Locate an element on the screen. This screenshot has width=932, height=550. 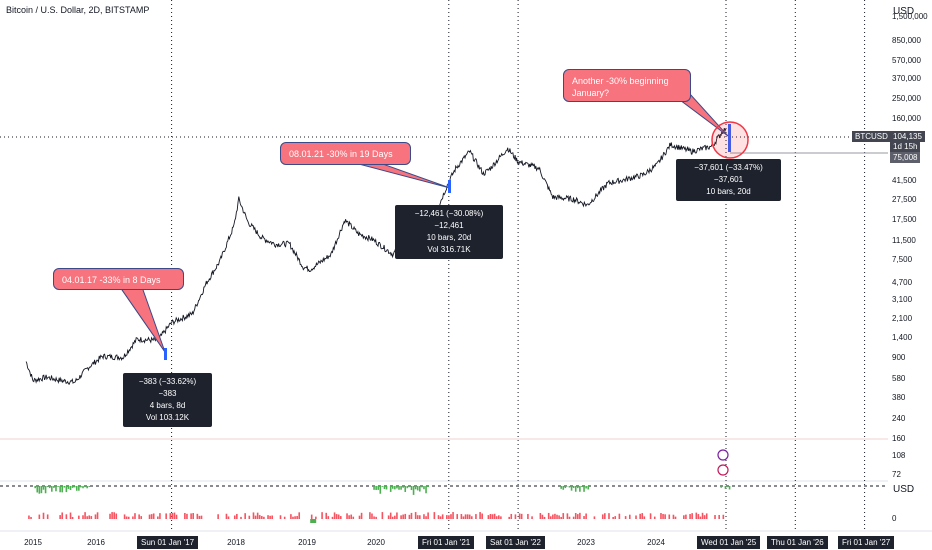
currency-label: USD is located at coordinates (904, 11).